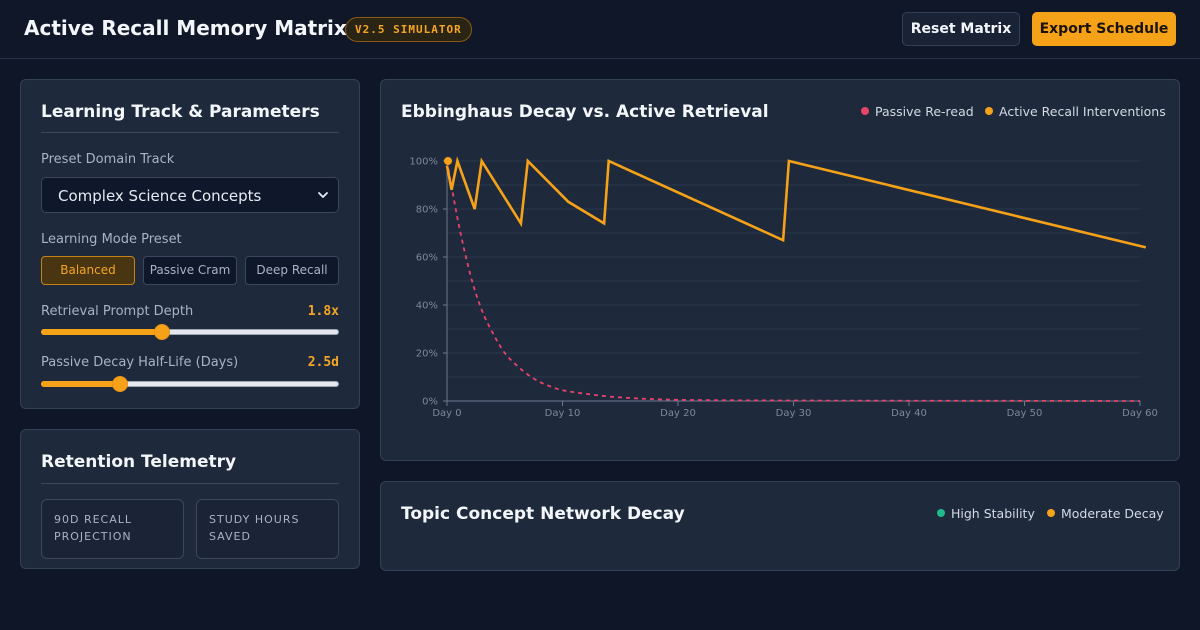 This screenshot has width=1200, height=630. Describe the element at coordinates (88, 270) in the screenshot. I see `mode-balanced-button: Balanced` at that location.